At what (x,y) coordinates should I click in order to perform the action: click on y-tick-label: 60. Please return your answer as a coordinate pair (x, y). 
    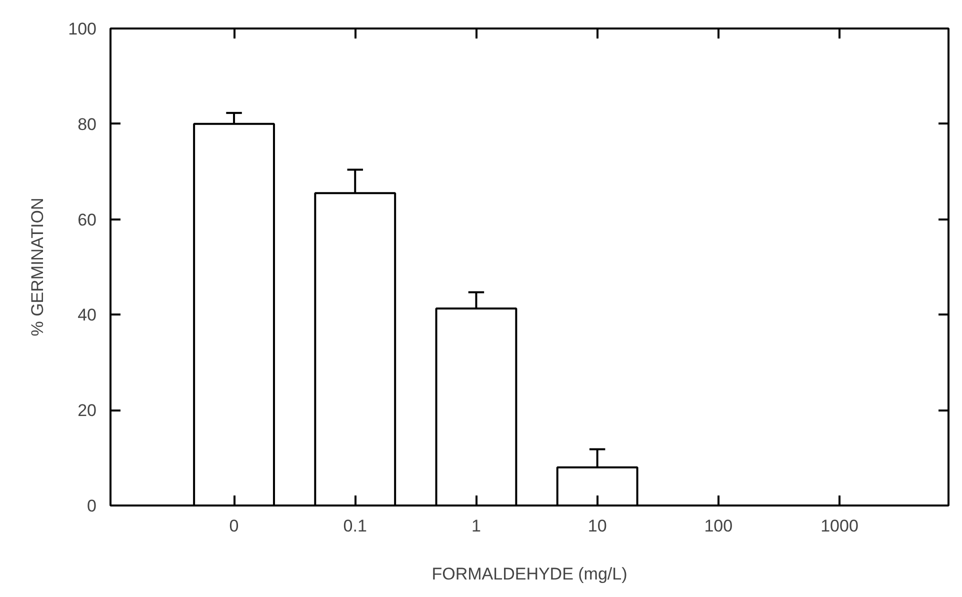
    Looking at the image, I should click on (87, 220).